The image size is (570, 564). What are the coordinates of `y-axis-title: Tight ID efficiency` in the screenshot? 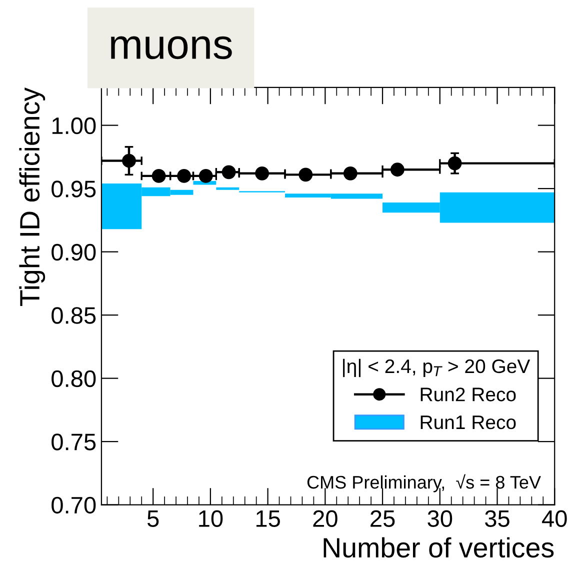 It's located at (32, 196).